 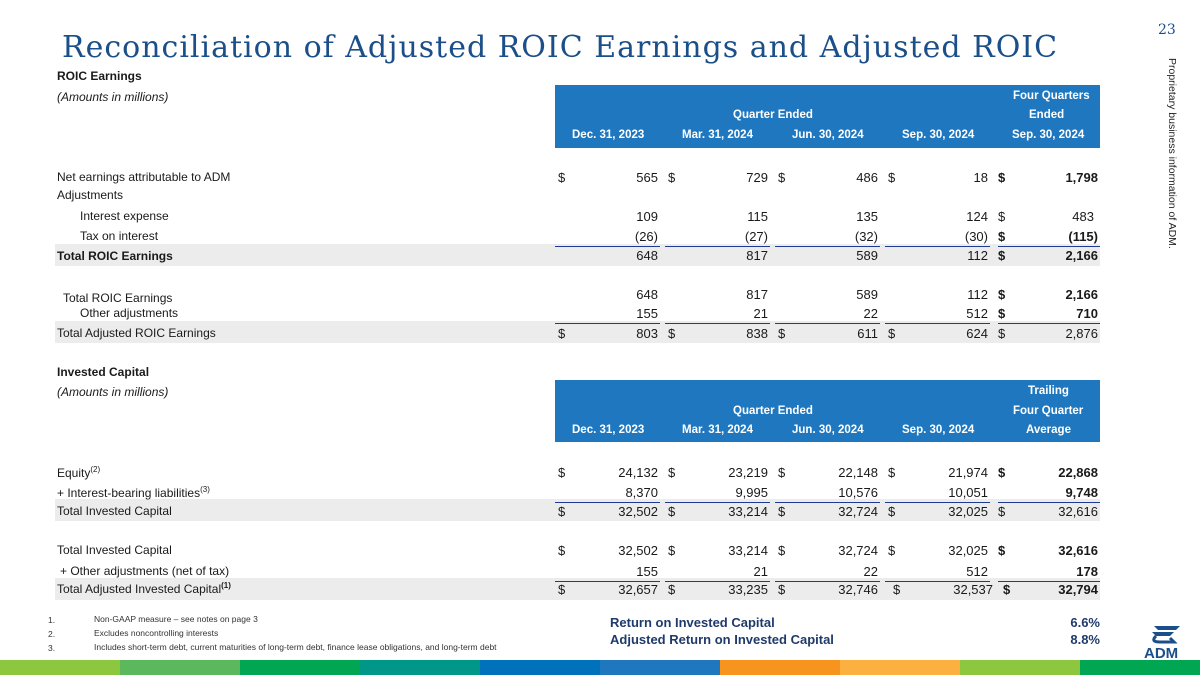 I want to click on table-cell: (27), so click(x=717, y=237).